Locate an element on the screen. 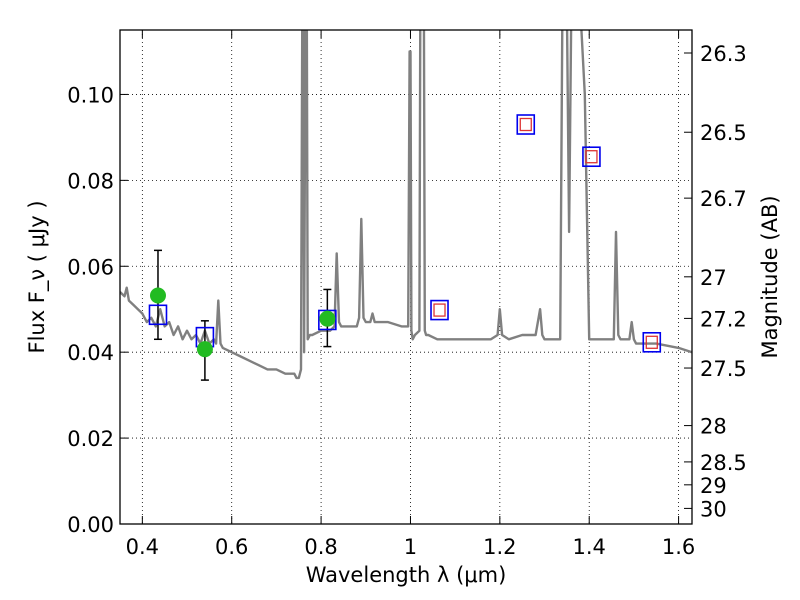 This screenshot has height=600, width=800. x-tick-label: 1.6 is located at coordinates (678, 547).